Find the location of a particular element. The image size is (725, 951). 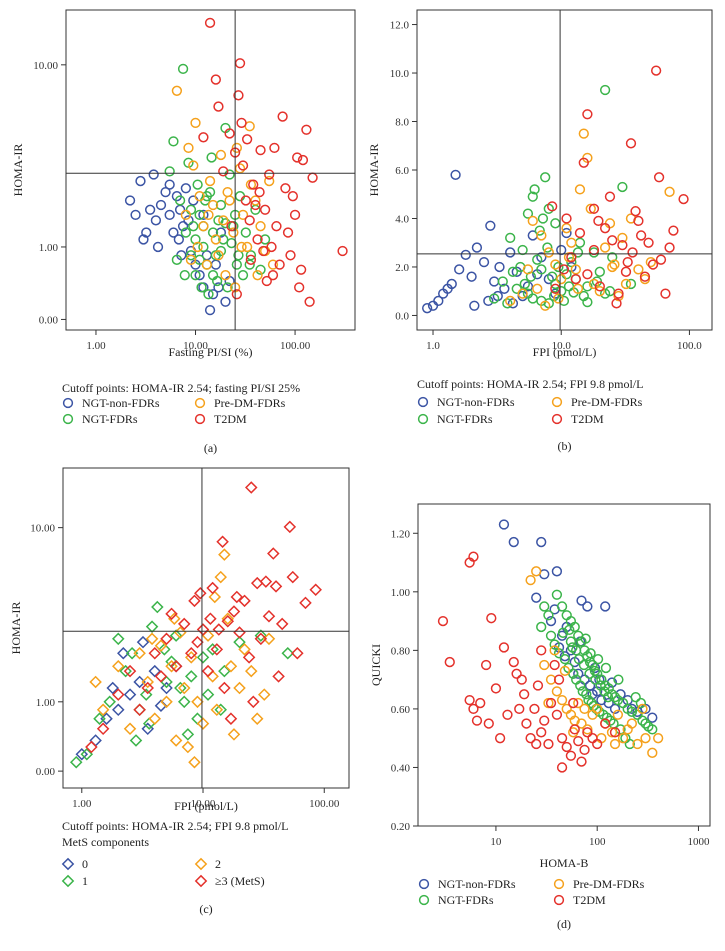

legend: NGT-non-FDRs Pre-DM-FDRs NGT-FDRs T2DM is located at coordinates (531, 892).